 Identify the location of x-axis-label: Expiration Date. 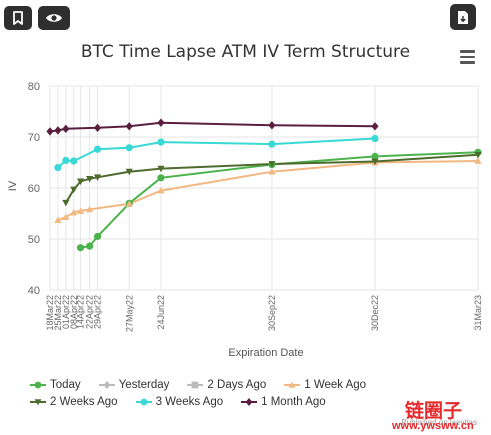
(265, 353).